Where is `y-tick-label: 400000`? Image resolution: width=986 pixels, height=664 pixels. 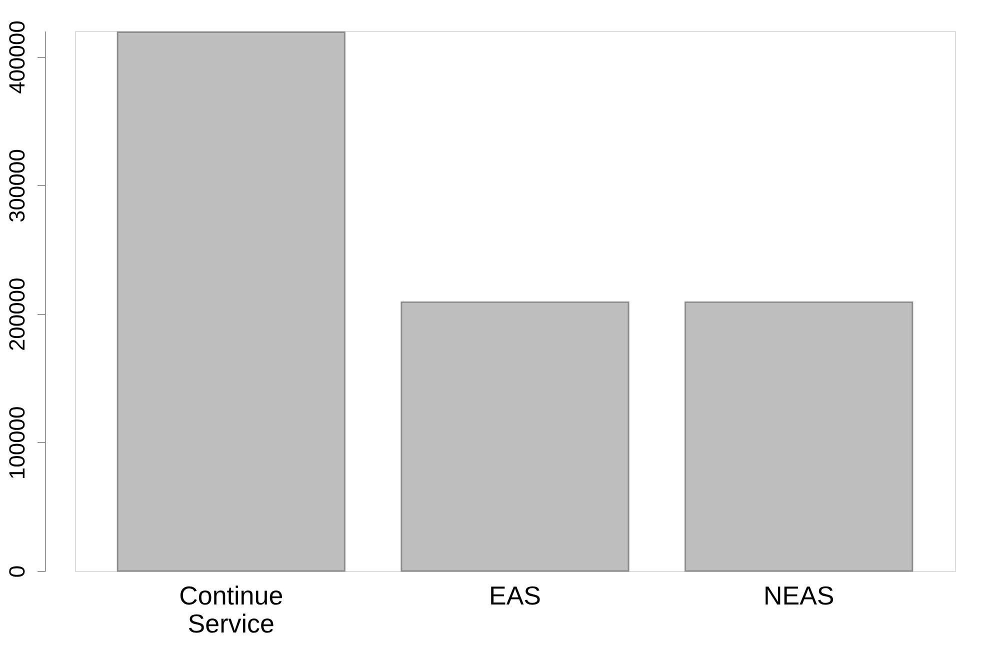 y-tick-label: 400000 is located at coordinates (17, 57).